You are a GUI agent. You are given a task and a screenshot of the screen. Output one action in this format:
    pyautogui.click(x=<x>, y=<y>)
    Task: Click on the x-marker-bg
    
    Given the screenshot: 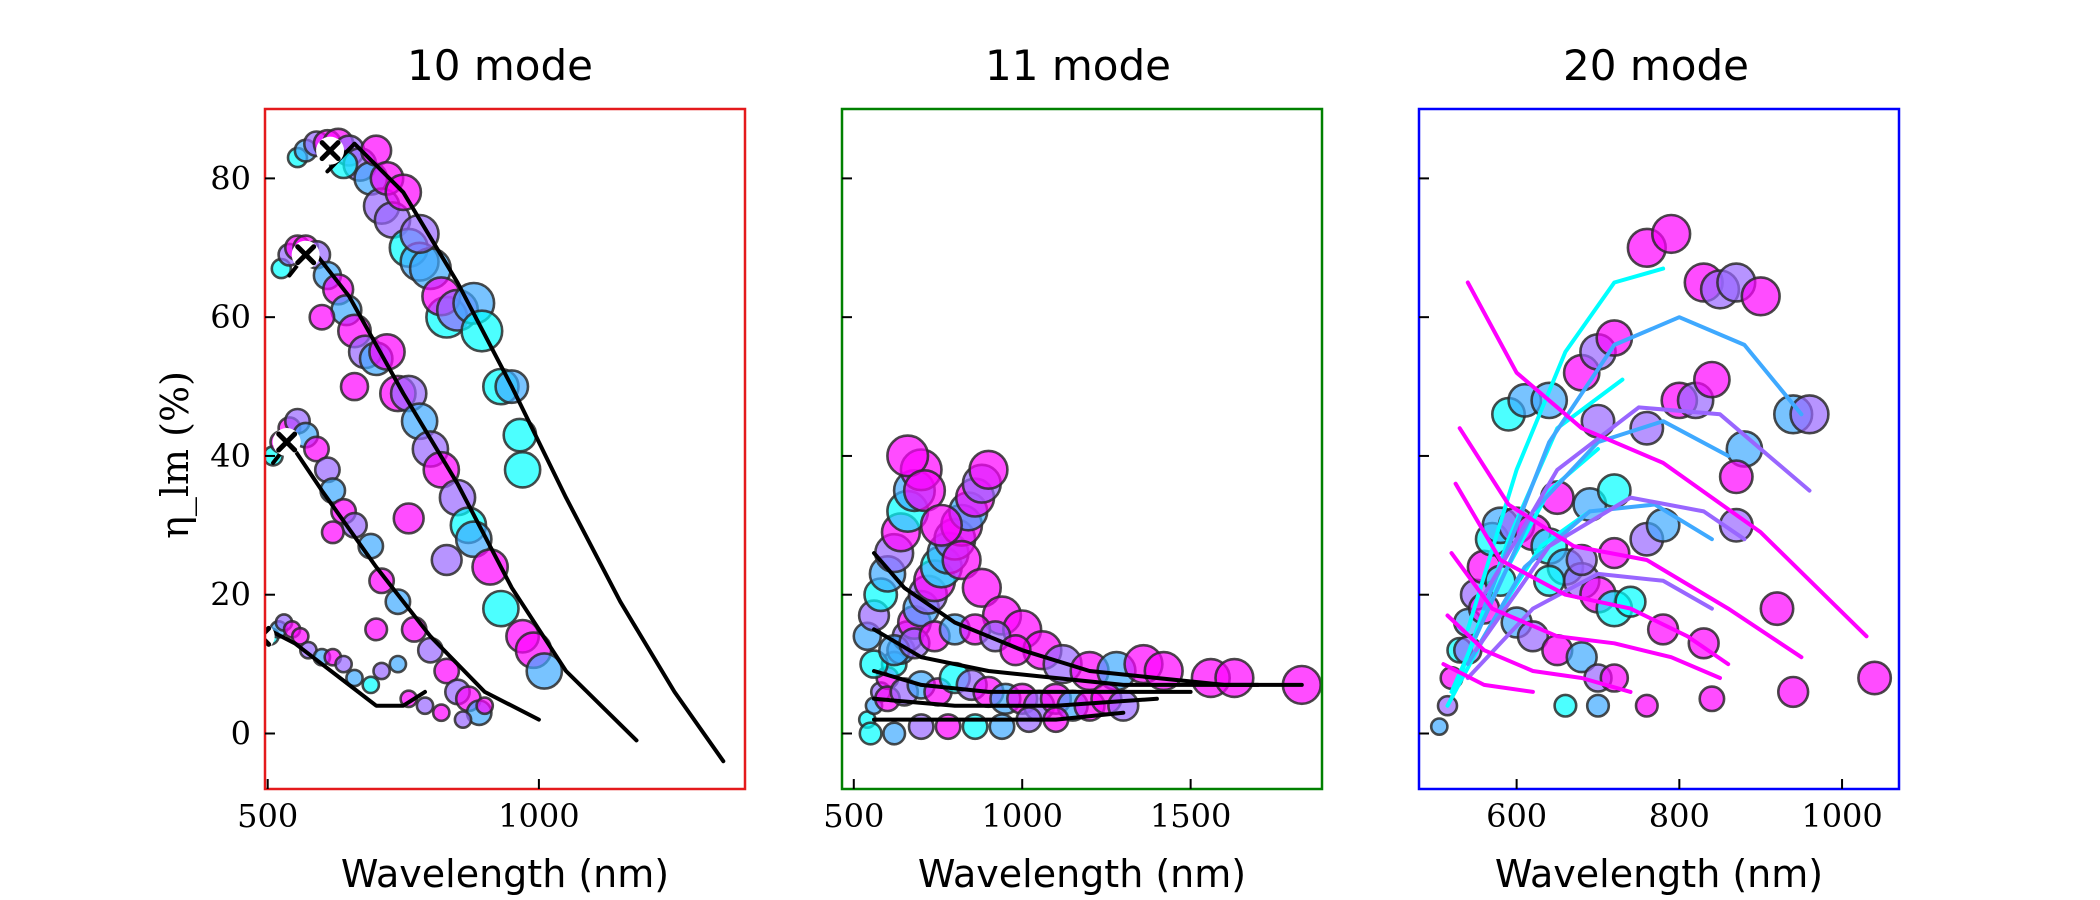 What is the action you would take?
    pyautogui.click(x=270, y=636)
    